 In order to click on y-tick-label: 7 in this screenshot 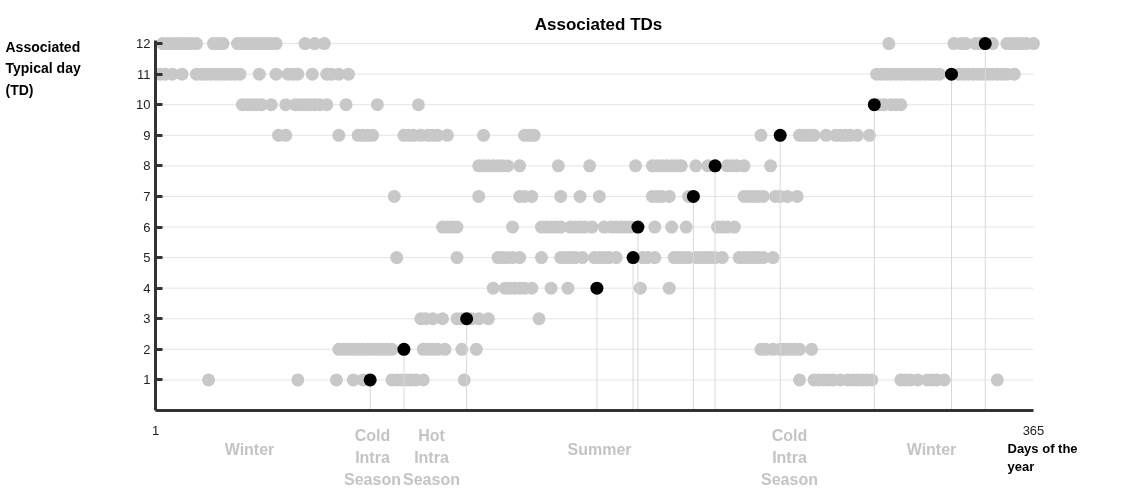, I will do `click(147, 196)`.